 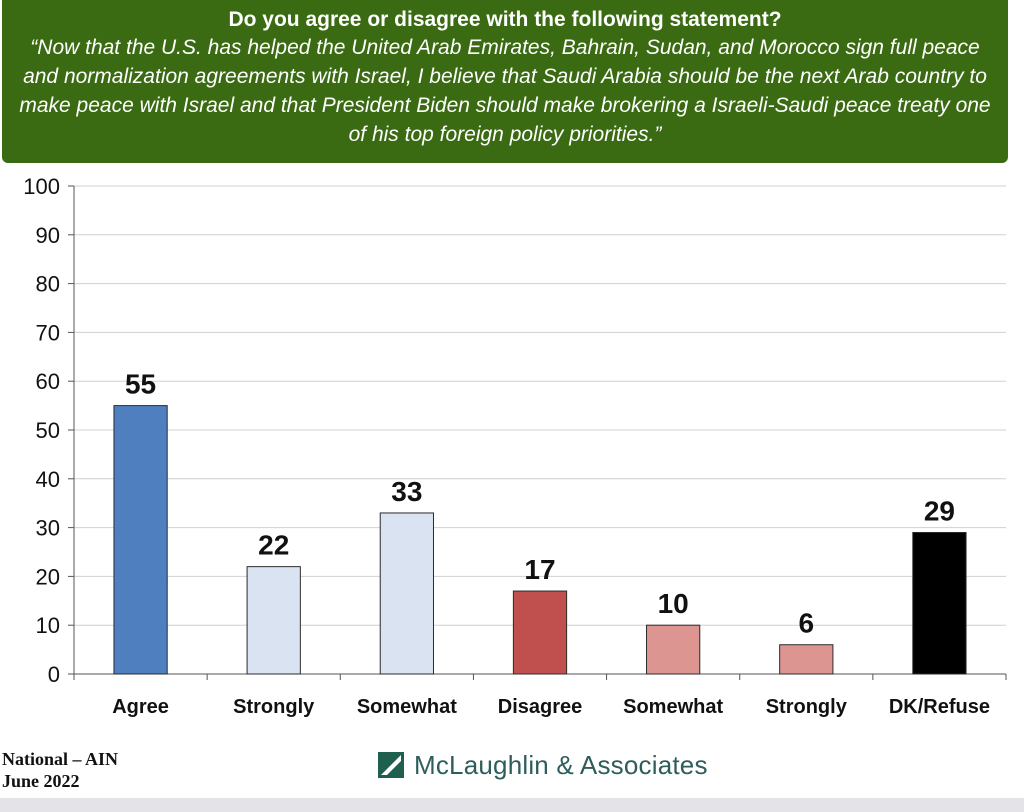 What do you see at coordinates (48, 235) in the screenshot?
I see `y-tick-label: 90` at bounding box center [48, 235].